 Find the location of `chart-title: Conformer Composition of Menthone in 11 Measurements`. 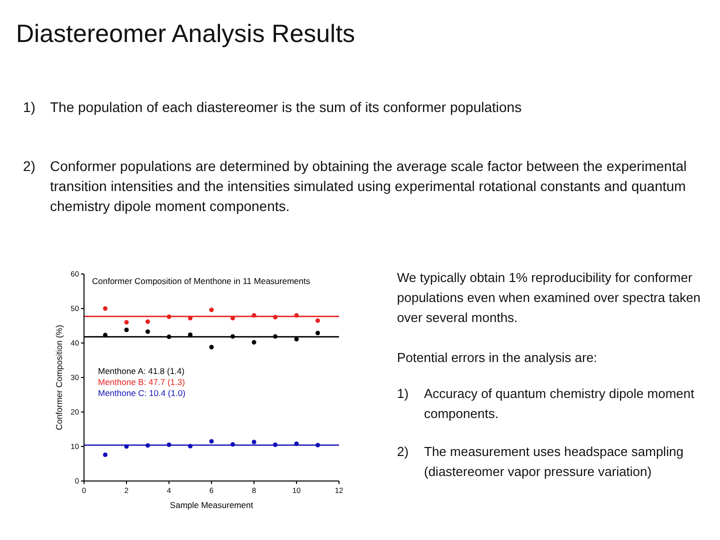

chart-title: Conformer Composition of Menthone in 11 Measurements is located at coordinates (201, 281).